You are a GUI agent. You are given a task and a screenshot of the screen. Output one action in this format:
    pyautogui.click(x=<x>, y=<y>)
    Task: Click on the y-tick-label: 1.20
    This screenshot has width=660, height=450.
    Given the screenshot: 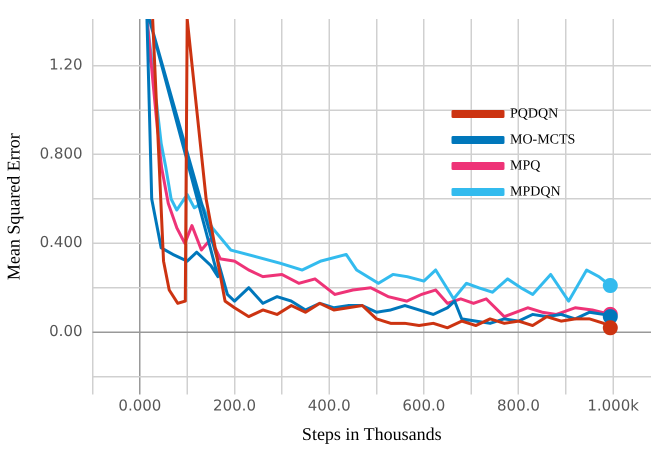 What is the action you would take?
    pyautogui.click(x=66, y=65)
    